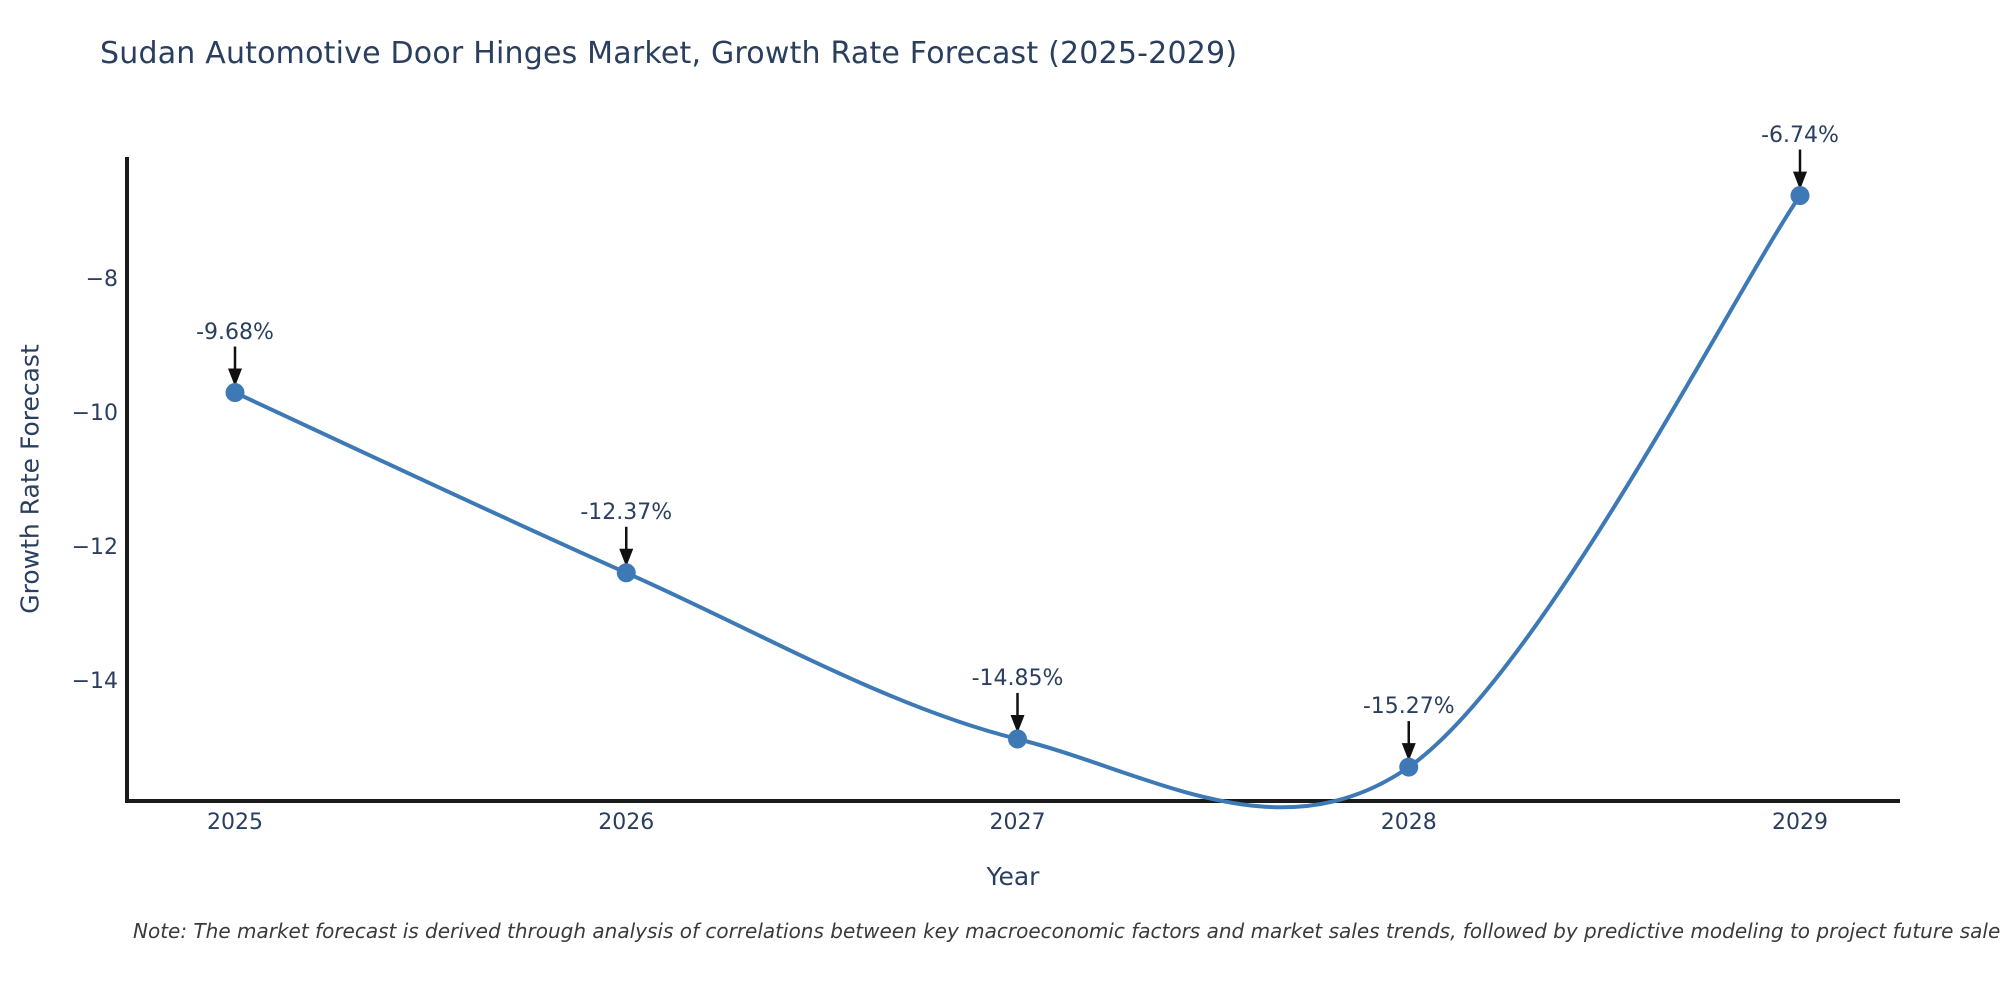 The width and height of the screenshot is (2000, 1000). I want to click on x-tick-2029: 2029, so click(1800, 822).